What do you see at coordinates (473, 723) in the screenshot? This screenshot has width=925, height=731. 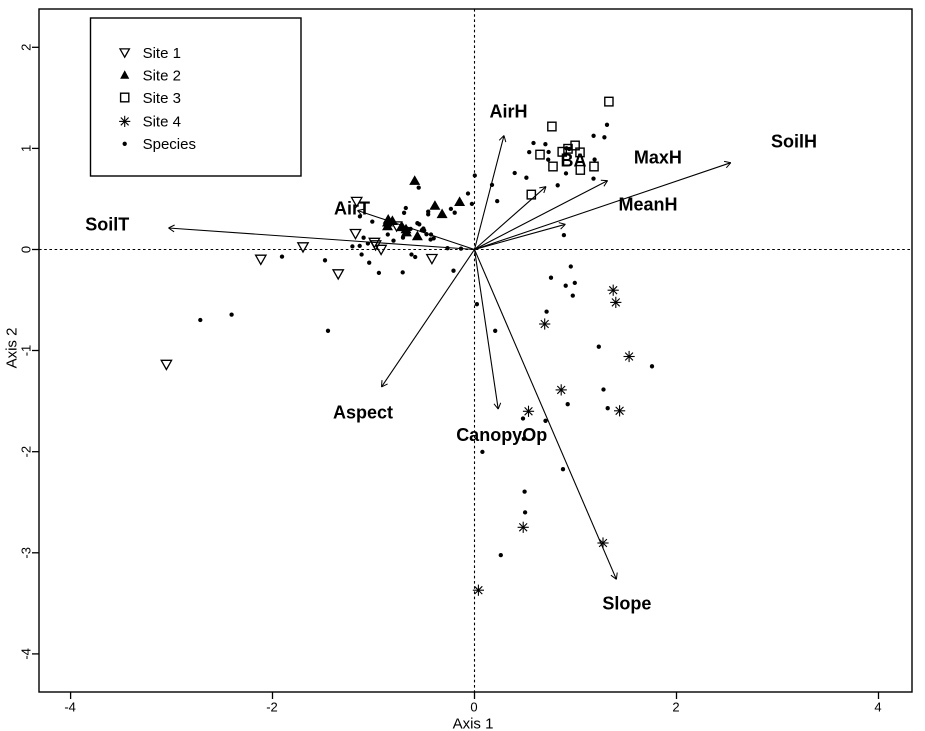 I see `svg-text: Axis 1` at bounding box center [473, 723].